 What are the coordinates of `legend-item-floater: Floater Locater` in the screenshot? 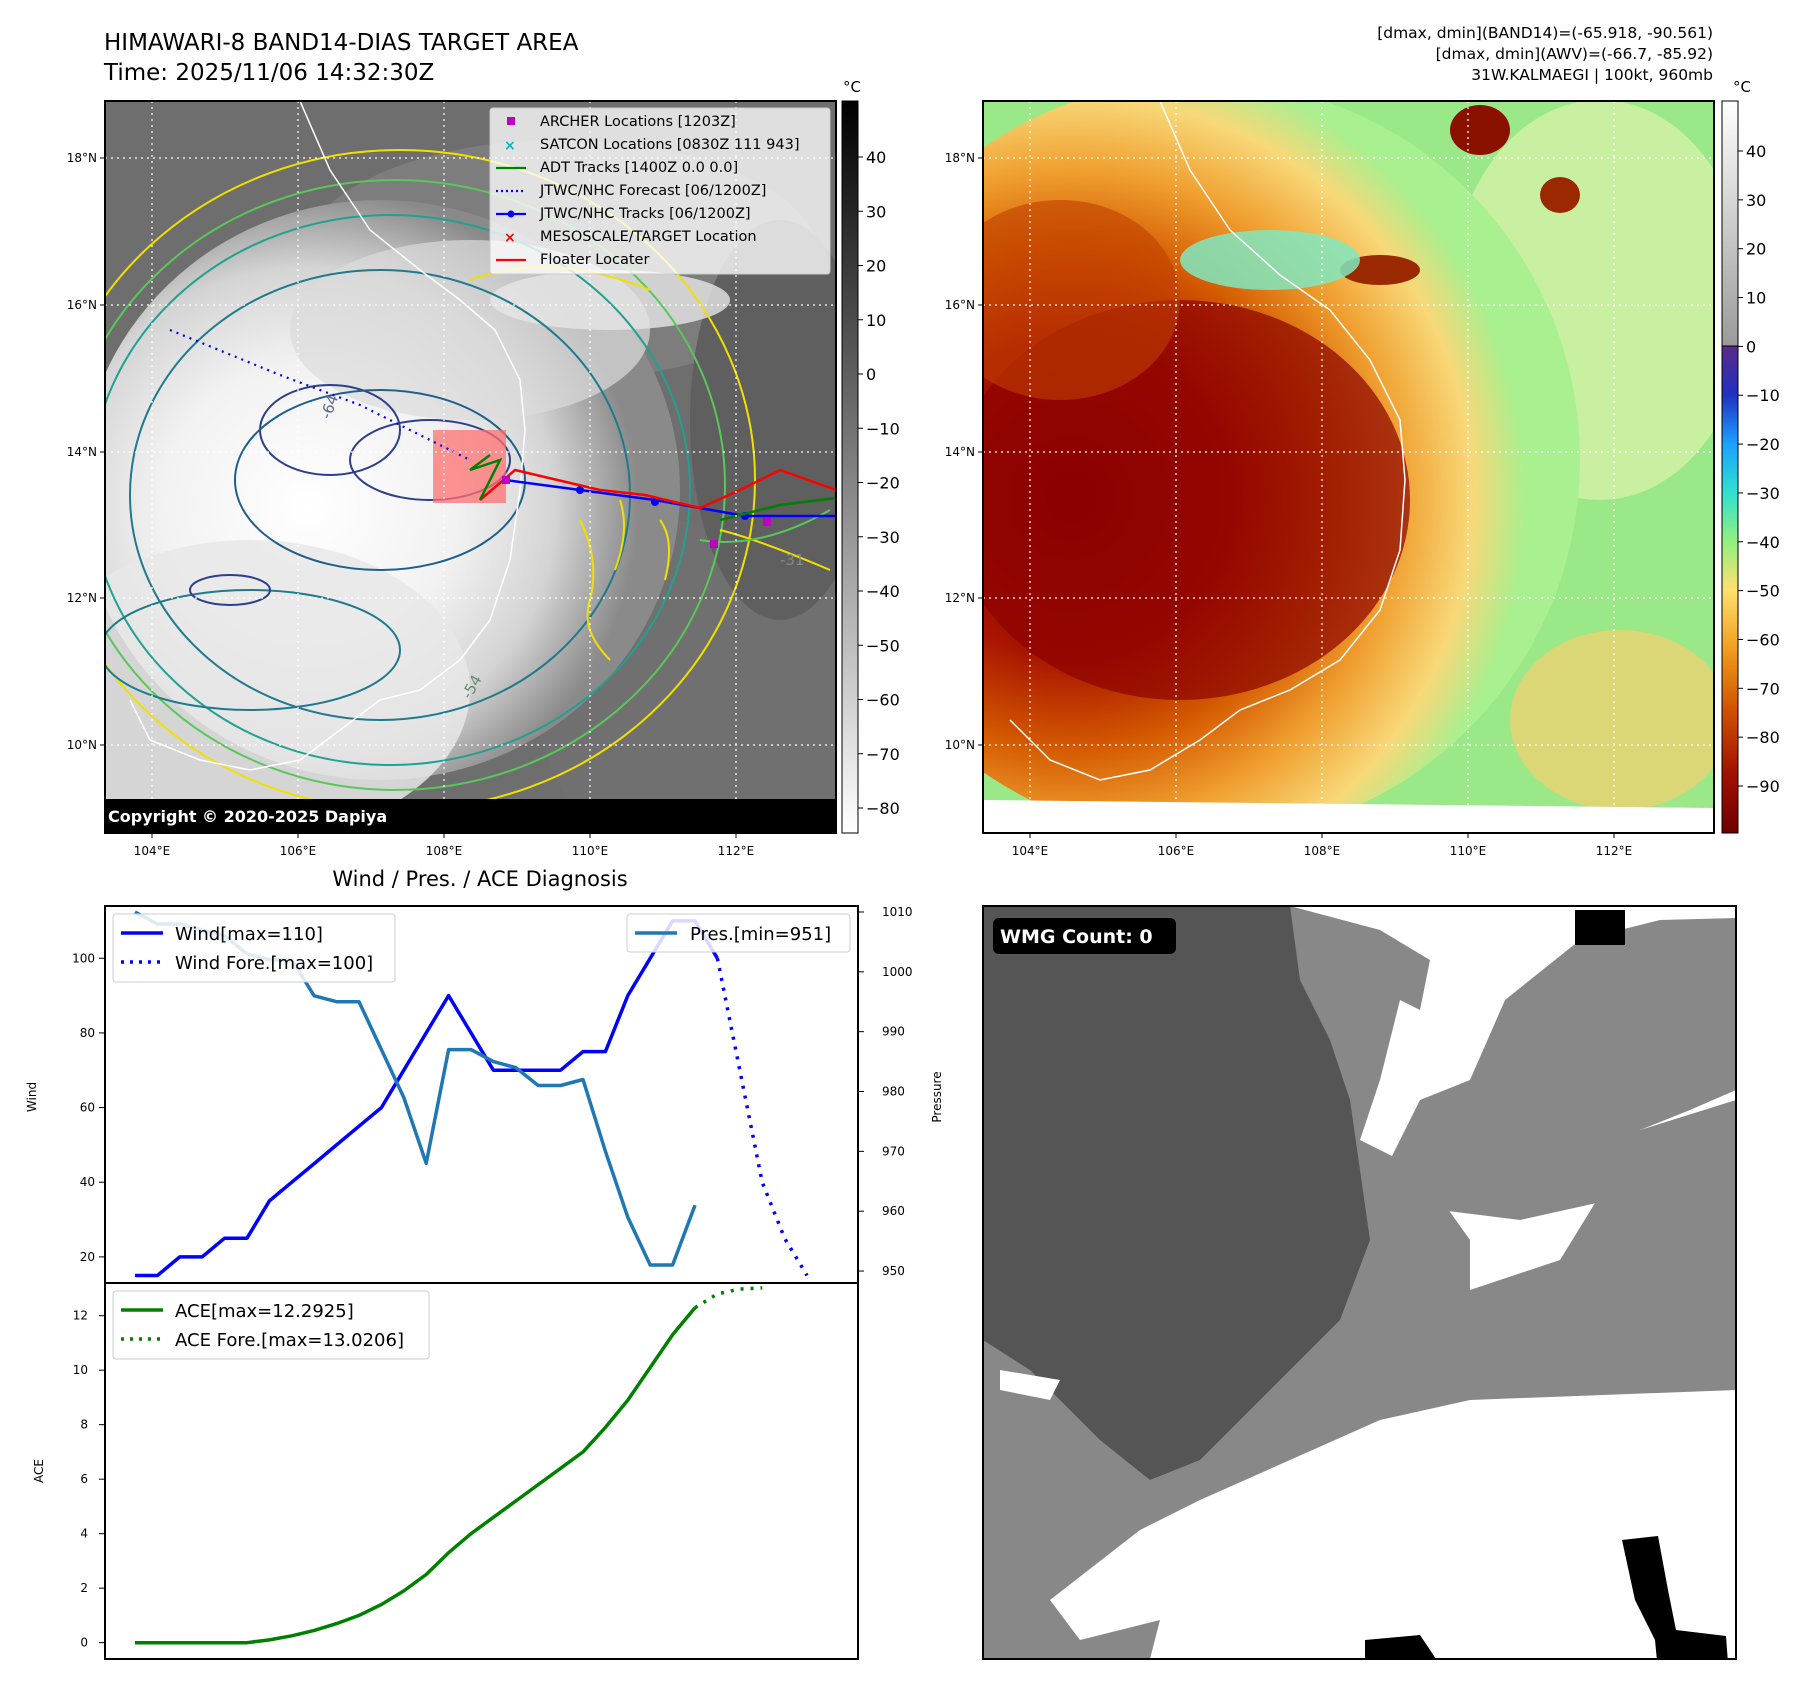 It's located at (572, 260).